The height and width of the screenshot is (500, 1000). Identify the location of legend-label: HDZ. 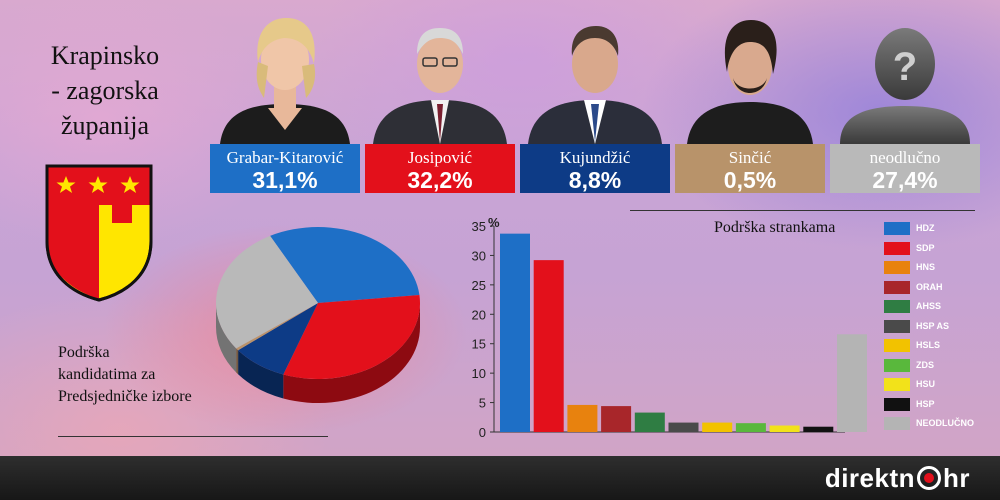
(925, 228).